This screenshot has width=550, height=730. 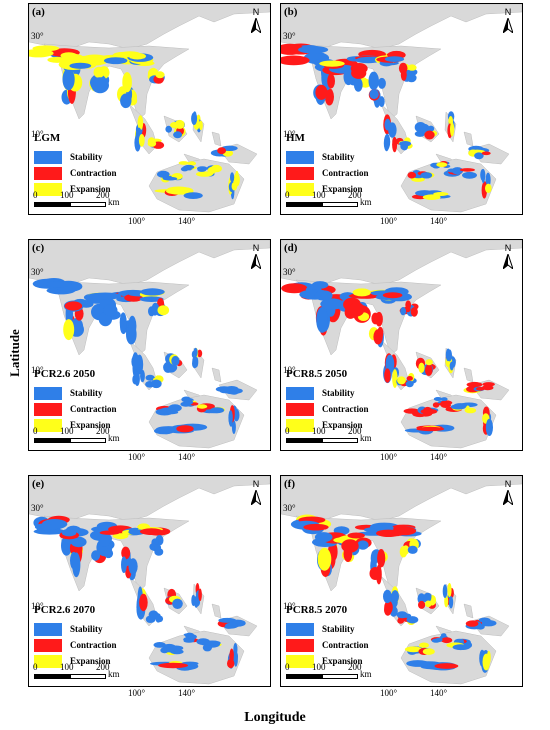 What do you see at coordinates (14, 353) in the screenshot?
I see `y-axis-label: Latitude` at bounding box center [14, 353].